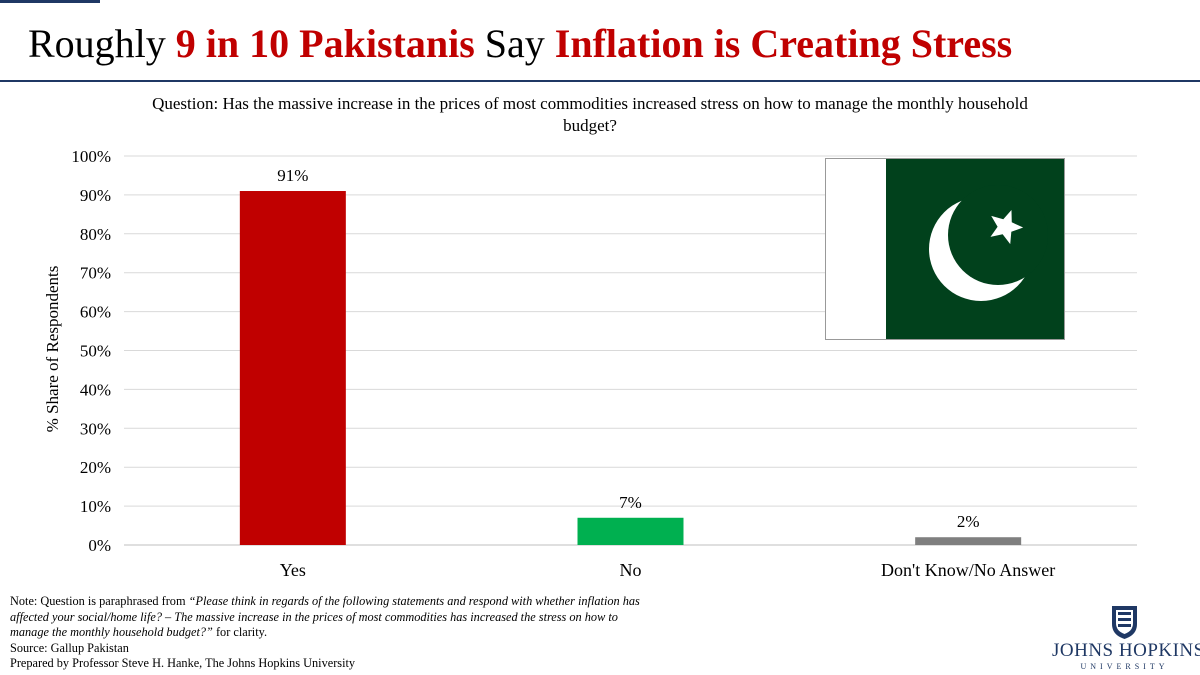 This screenshot has height=675, width=1200. I want to click on title-divider, so click(600, 81).